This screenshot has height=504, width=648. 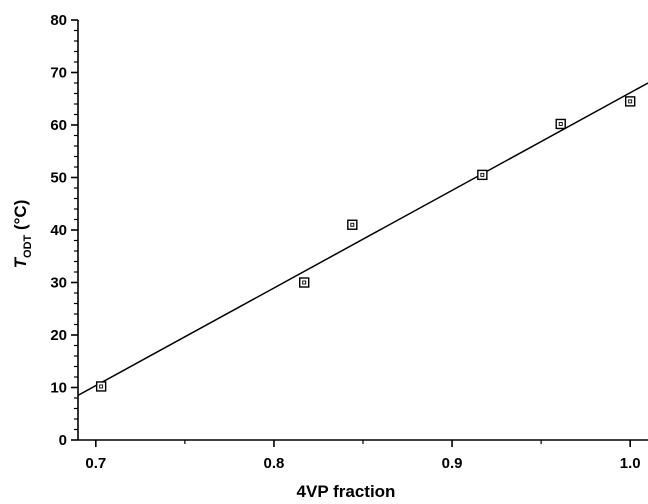 What do you see at coordinates (58, 125) in the screenshot?
I see `y-tick-label: 60` at bounding box center [58, 125].